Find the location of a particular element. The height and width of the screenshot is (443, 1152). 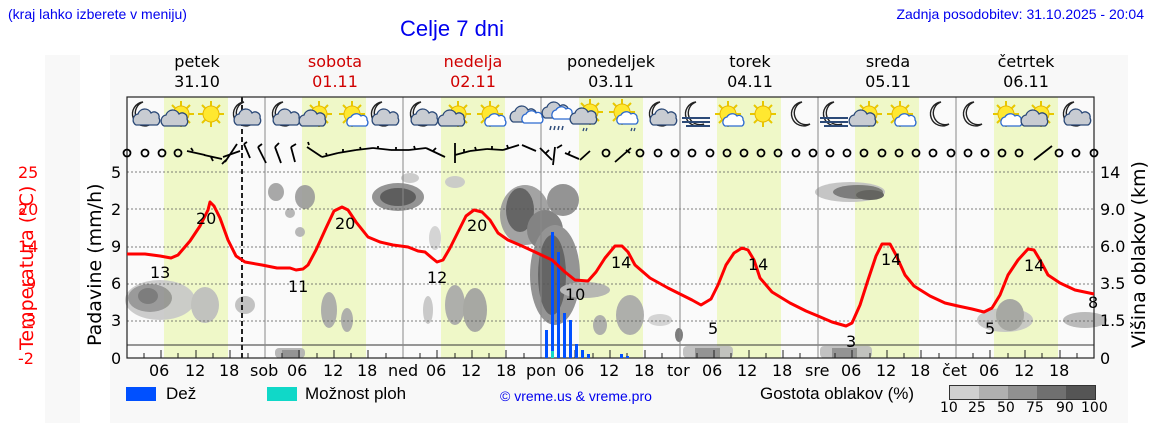

cloud-density-scale is located at coordinates (1022, 392).